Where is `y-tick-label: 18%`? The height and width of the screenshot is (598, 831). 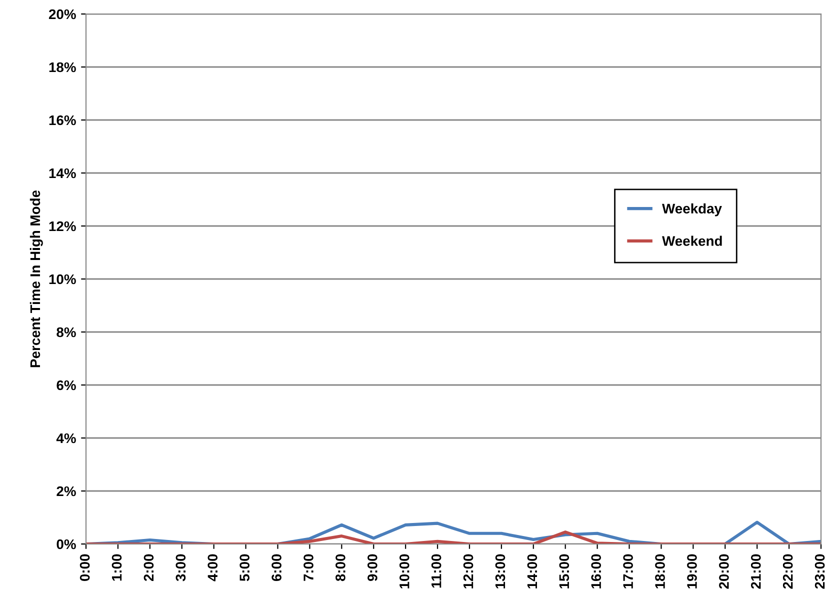 y-tick-label: 18% is located at coordinates (62, 67).